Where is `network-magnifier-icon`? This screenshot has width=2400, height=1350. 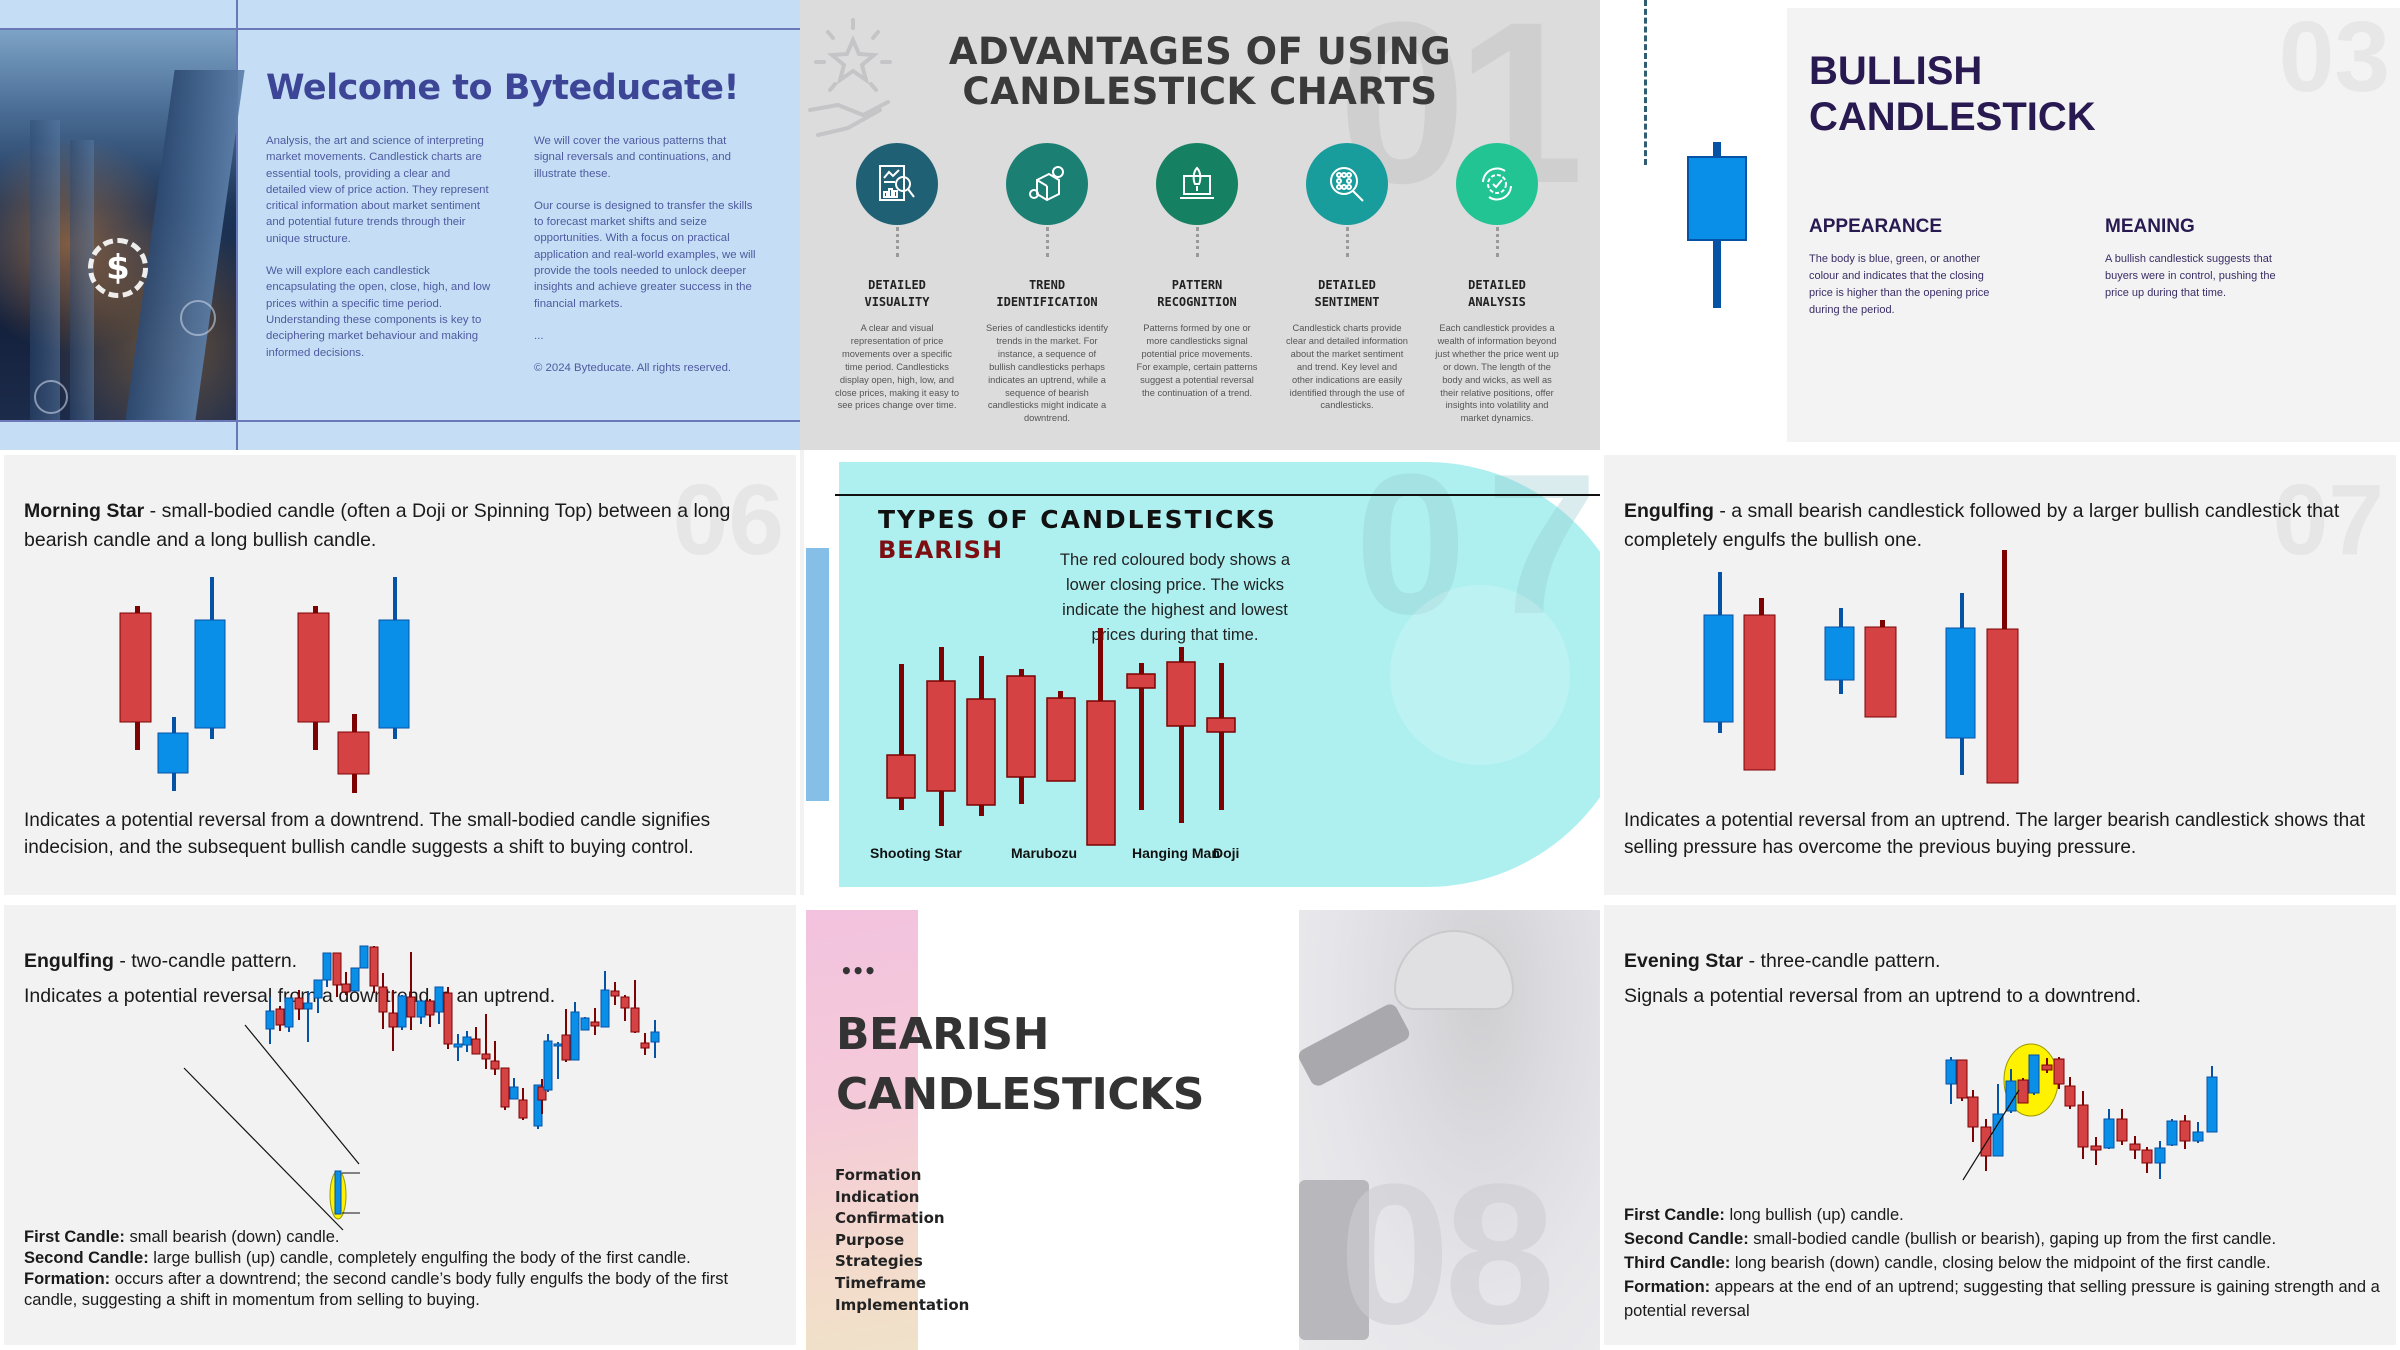
network-magnifier-icon is located at coordinates (1347, 184).